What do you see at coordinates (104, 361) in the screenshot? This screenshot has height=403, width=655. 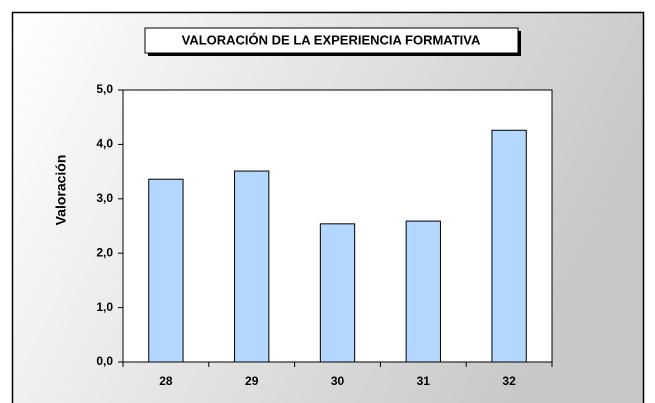 I see `y-tick-label: 0,0` at bounding box center [104, 361].